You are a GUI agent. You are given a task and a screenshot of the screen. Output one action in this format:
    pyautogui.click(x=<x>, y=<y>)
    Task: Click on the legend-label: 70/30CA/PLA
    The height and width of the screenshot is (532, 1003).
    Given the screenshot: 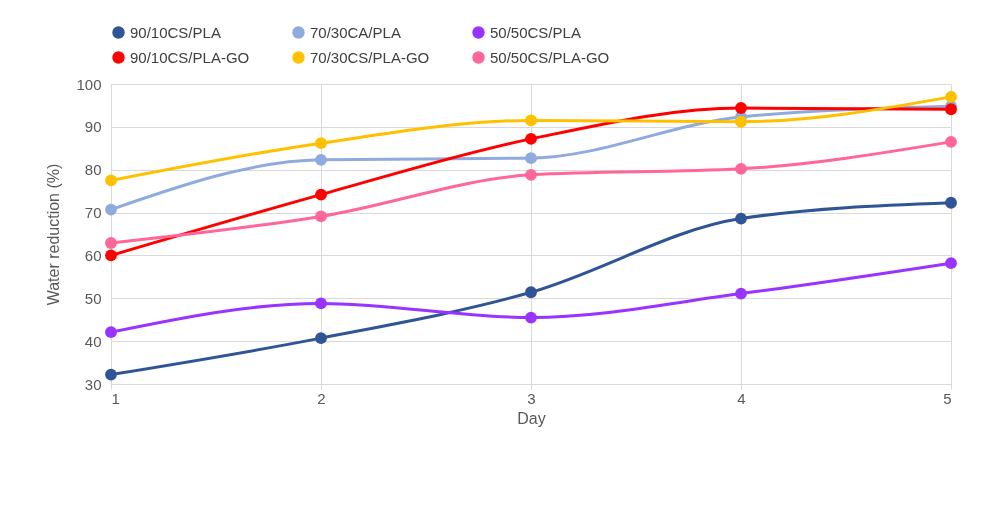 What is the action you would take?
    pyautogui.click(x=355, y=32)
    